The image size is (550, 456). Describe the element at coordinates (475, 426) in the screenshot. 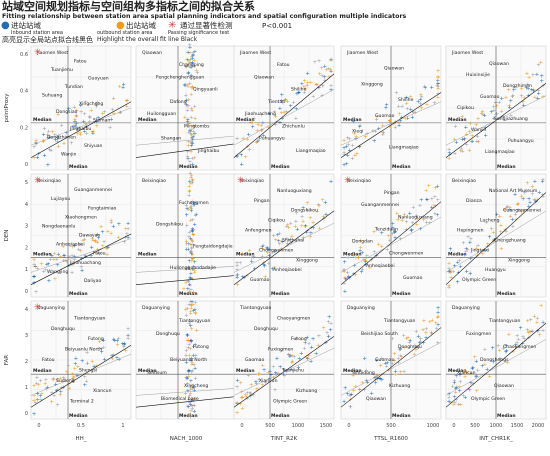

I see `x-tick-label: 500` at that location.